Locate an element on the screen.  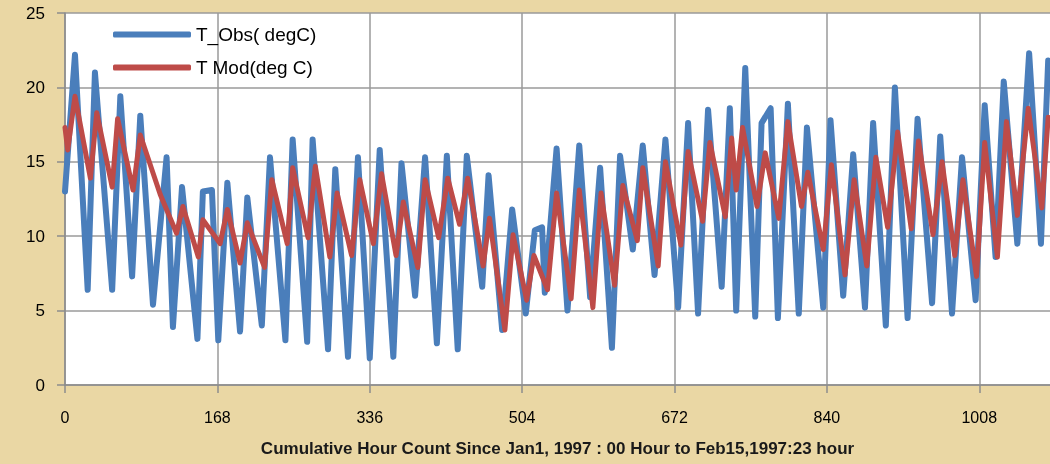
x-tick-label: 840 is located at coordinates (827, 417).